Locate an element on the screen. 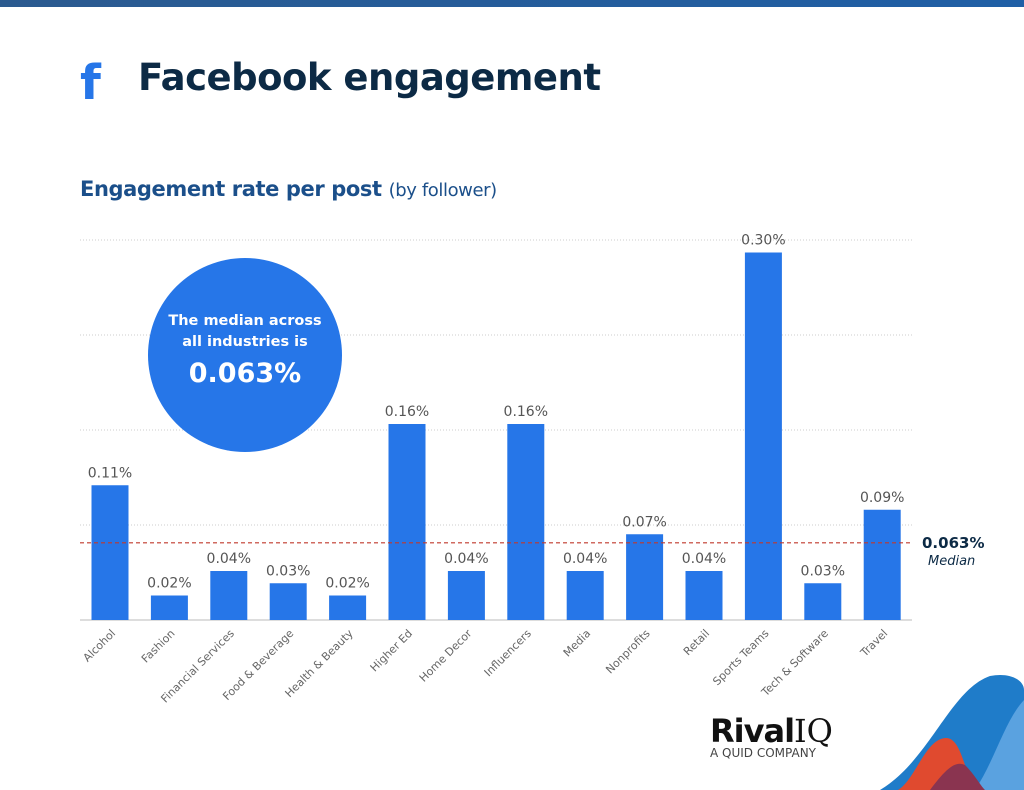 The image size is (1024, 790). category-label: Fashion is located at coordinates (158, 646).